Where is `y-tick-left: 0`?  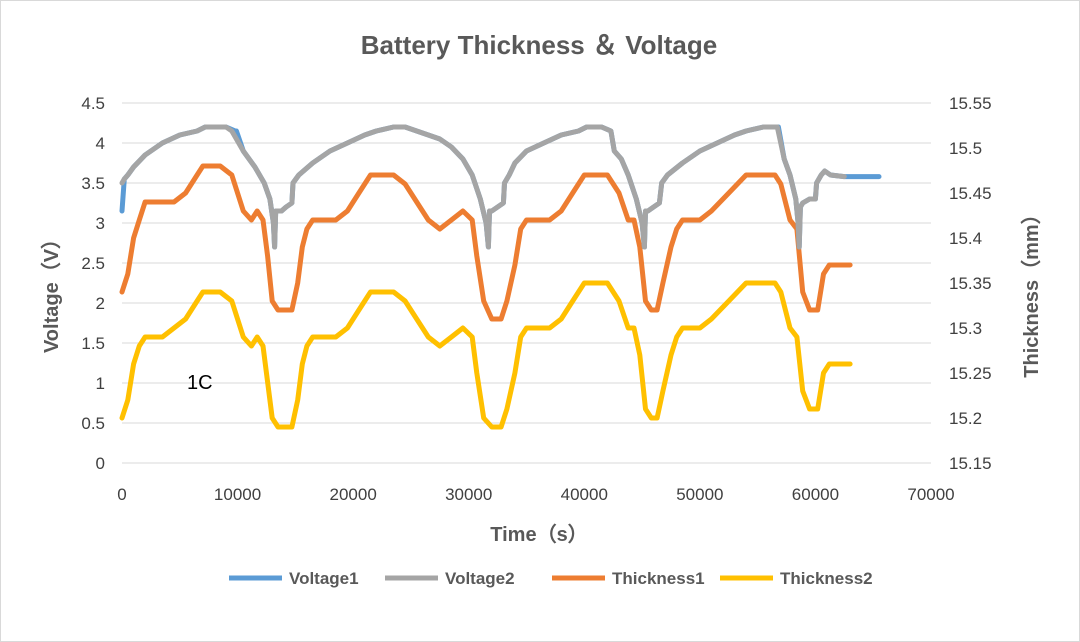 y-tick-left: 0 is located at coordinates (100, 463).